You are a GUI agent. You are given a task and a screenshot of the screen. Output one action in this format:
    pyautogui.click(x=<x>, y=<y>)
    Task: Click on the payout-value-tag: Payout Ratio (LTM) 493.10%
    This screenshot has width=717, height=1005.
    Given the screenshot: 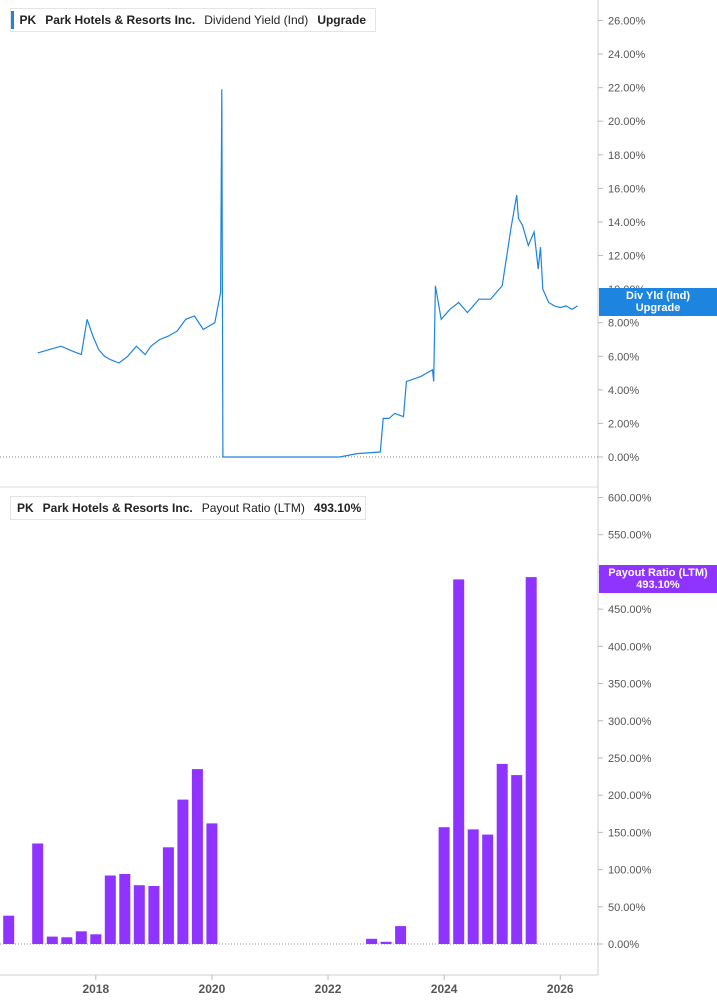 What is the action you would take?
    pyautogui.click(x=658, y=579)
    